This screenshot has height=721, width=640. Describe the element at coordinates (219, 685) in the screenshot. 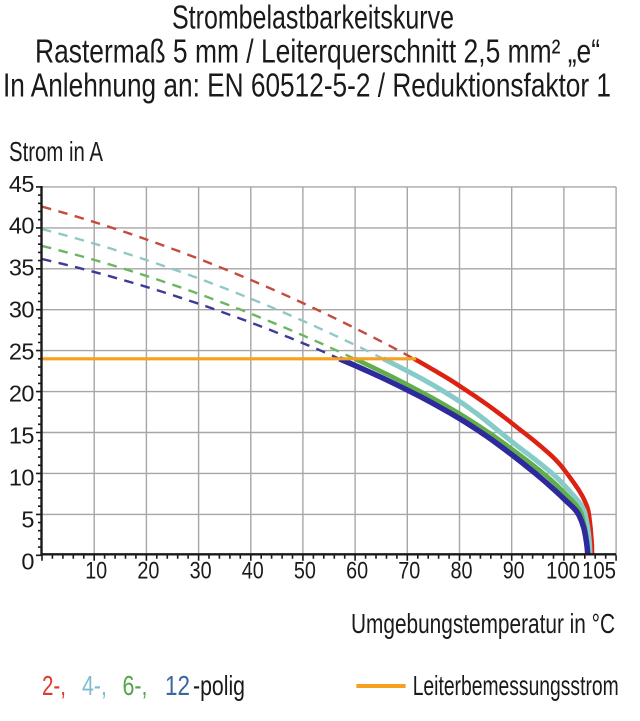

I see `svg-text: -polig` at that location.